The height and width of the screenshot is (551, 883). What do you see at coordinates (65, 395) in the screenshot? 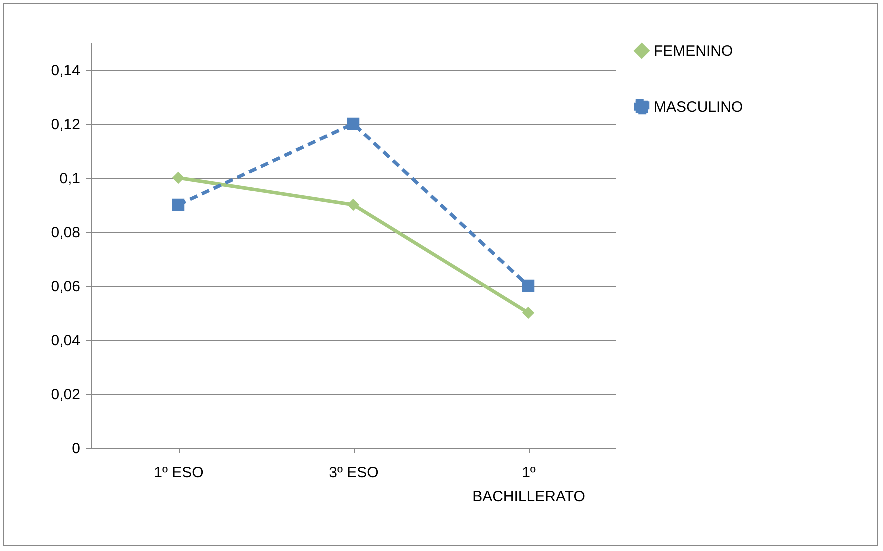
I see `y-tick-label: 0,02` at bounding box center [65, 395].